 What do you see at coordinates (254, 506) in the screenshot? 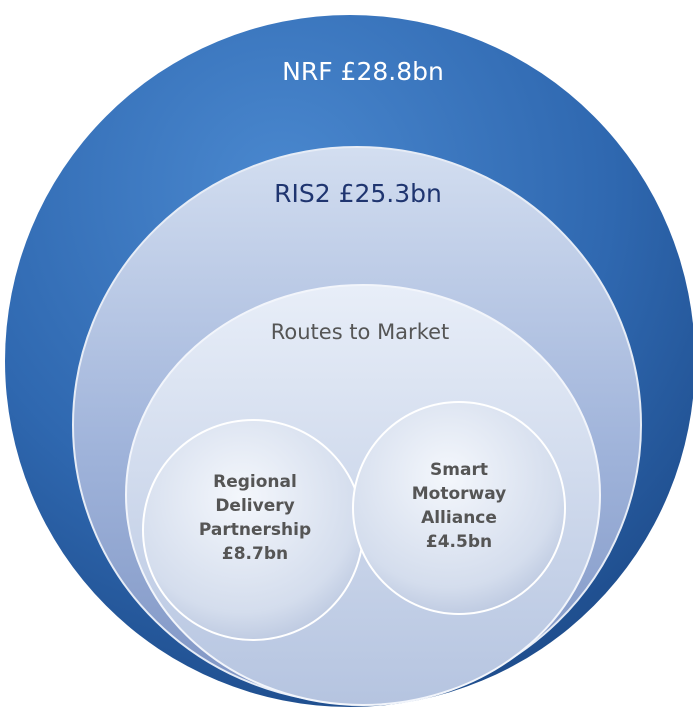
I see `node-label-line: Delivery` at bounding box center [254, 506].